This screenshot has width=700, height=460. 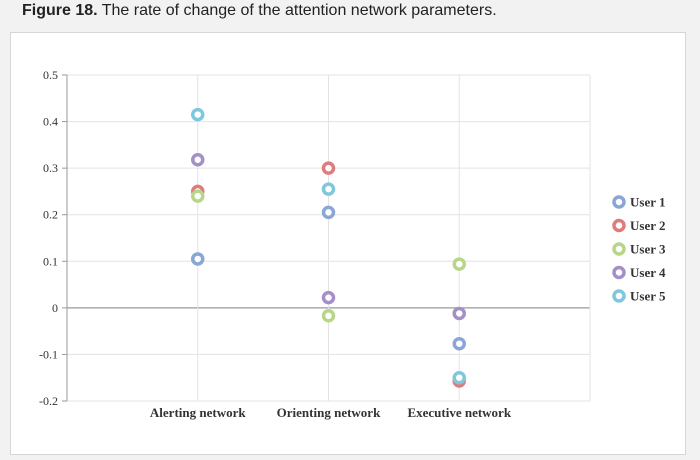 What do you see at coordinates (50, 168) in the screenshot?
I see `y-tick-label: 0.3` at bounding box center [50, 168].